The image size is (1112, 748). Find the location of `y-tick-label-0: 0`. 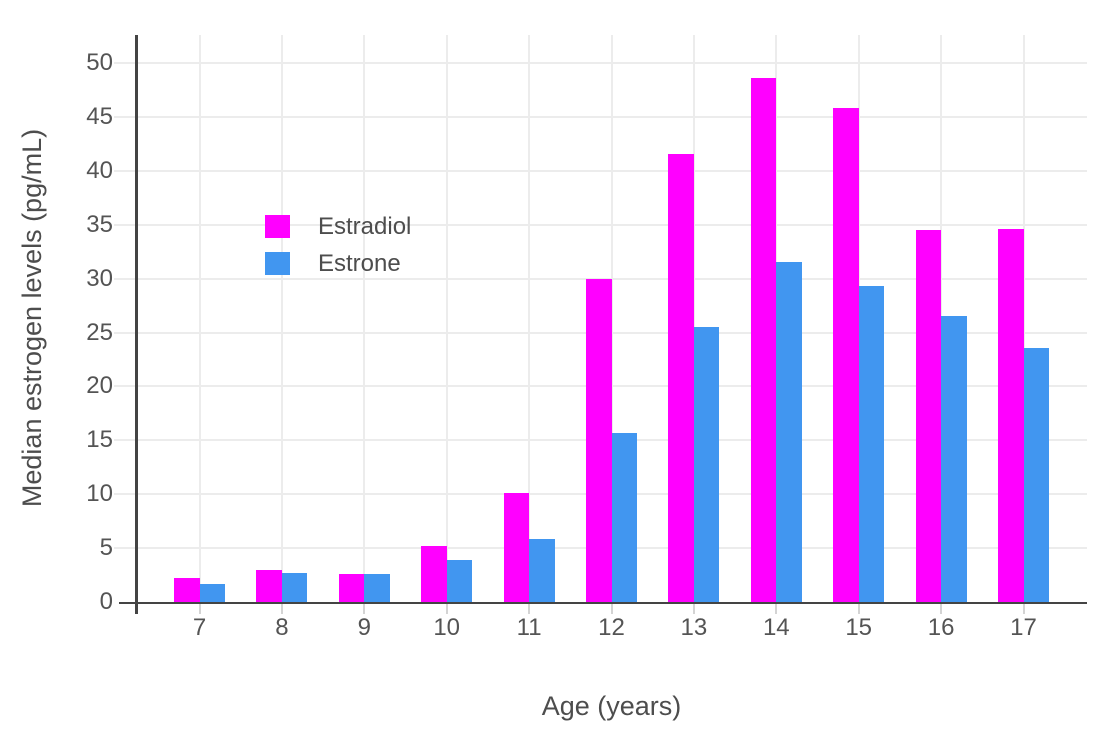

y-tick-label-0: 0 is located at coordinates (106, 601).